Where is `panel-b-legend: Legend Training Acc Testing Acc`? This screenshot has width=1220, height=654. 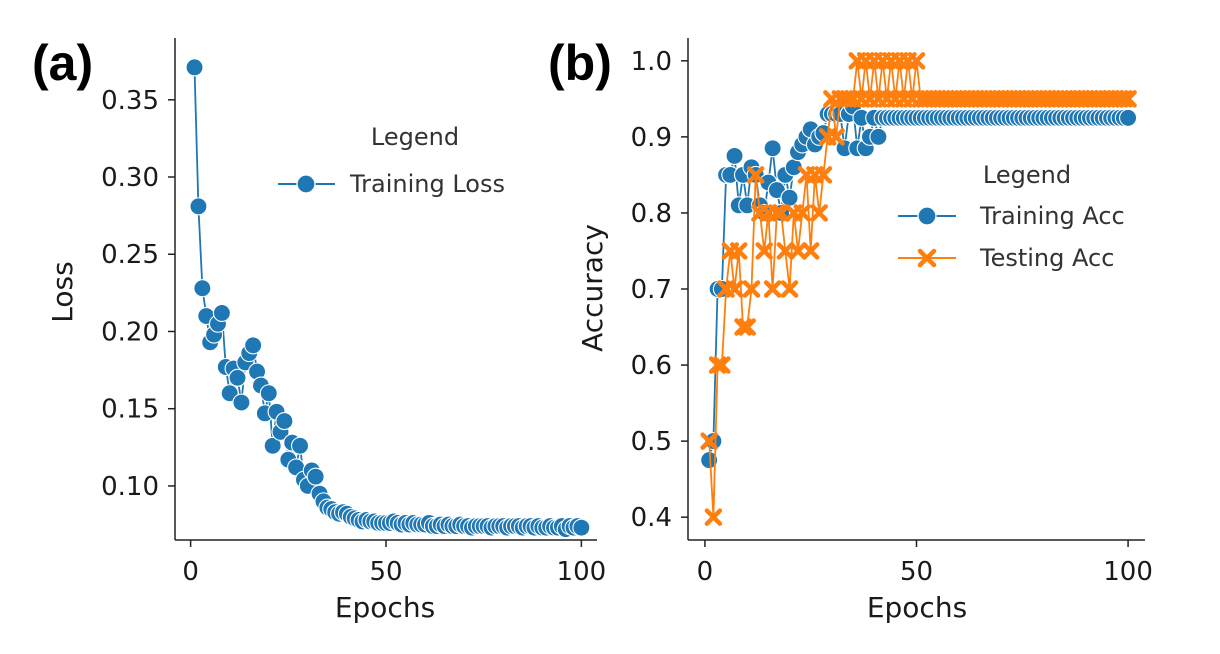
panel-b-legend: Legend Training Acc Testing Acc is located at coordinates (1011, 216).